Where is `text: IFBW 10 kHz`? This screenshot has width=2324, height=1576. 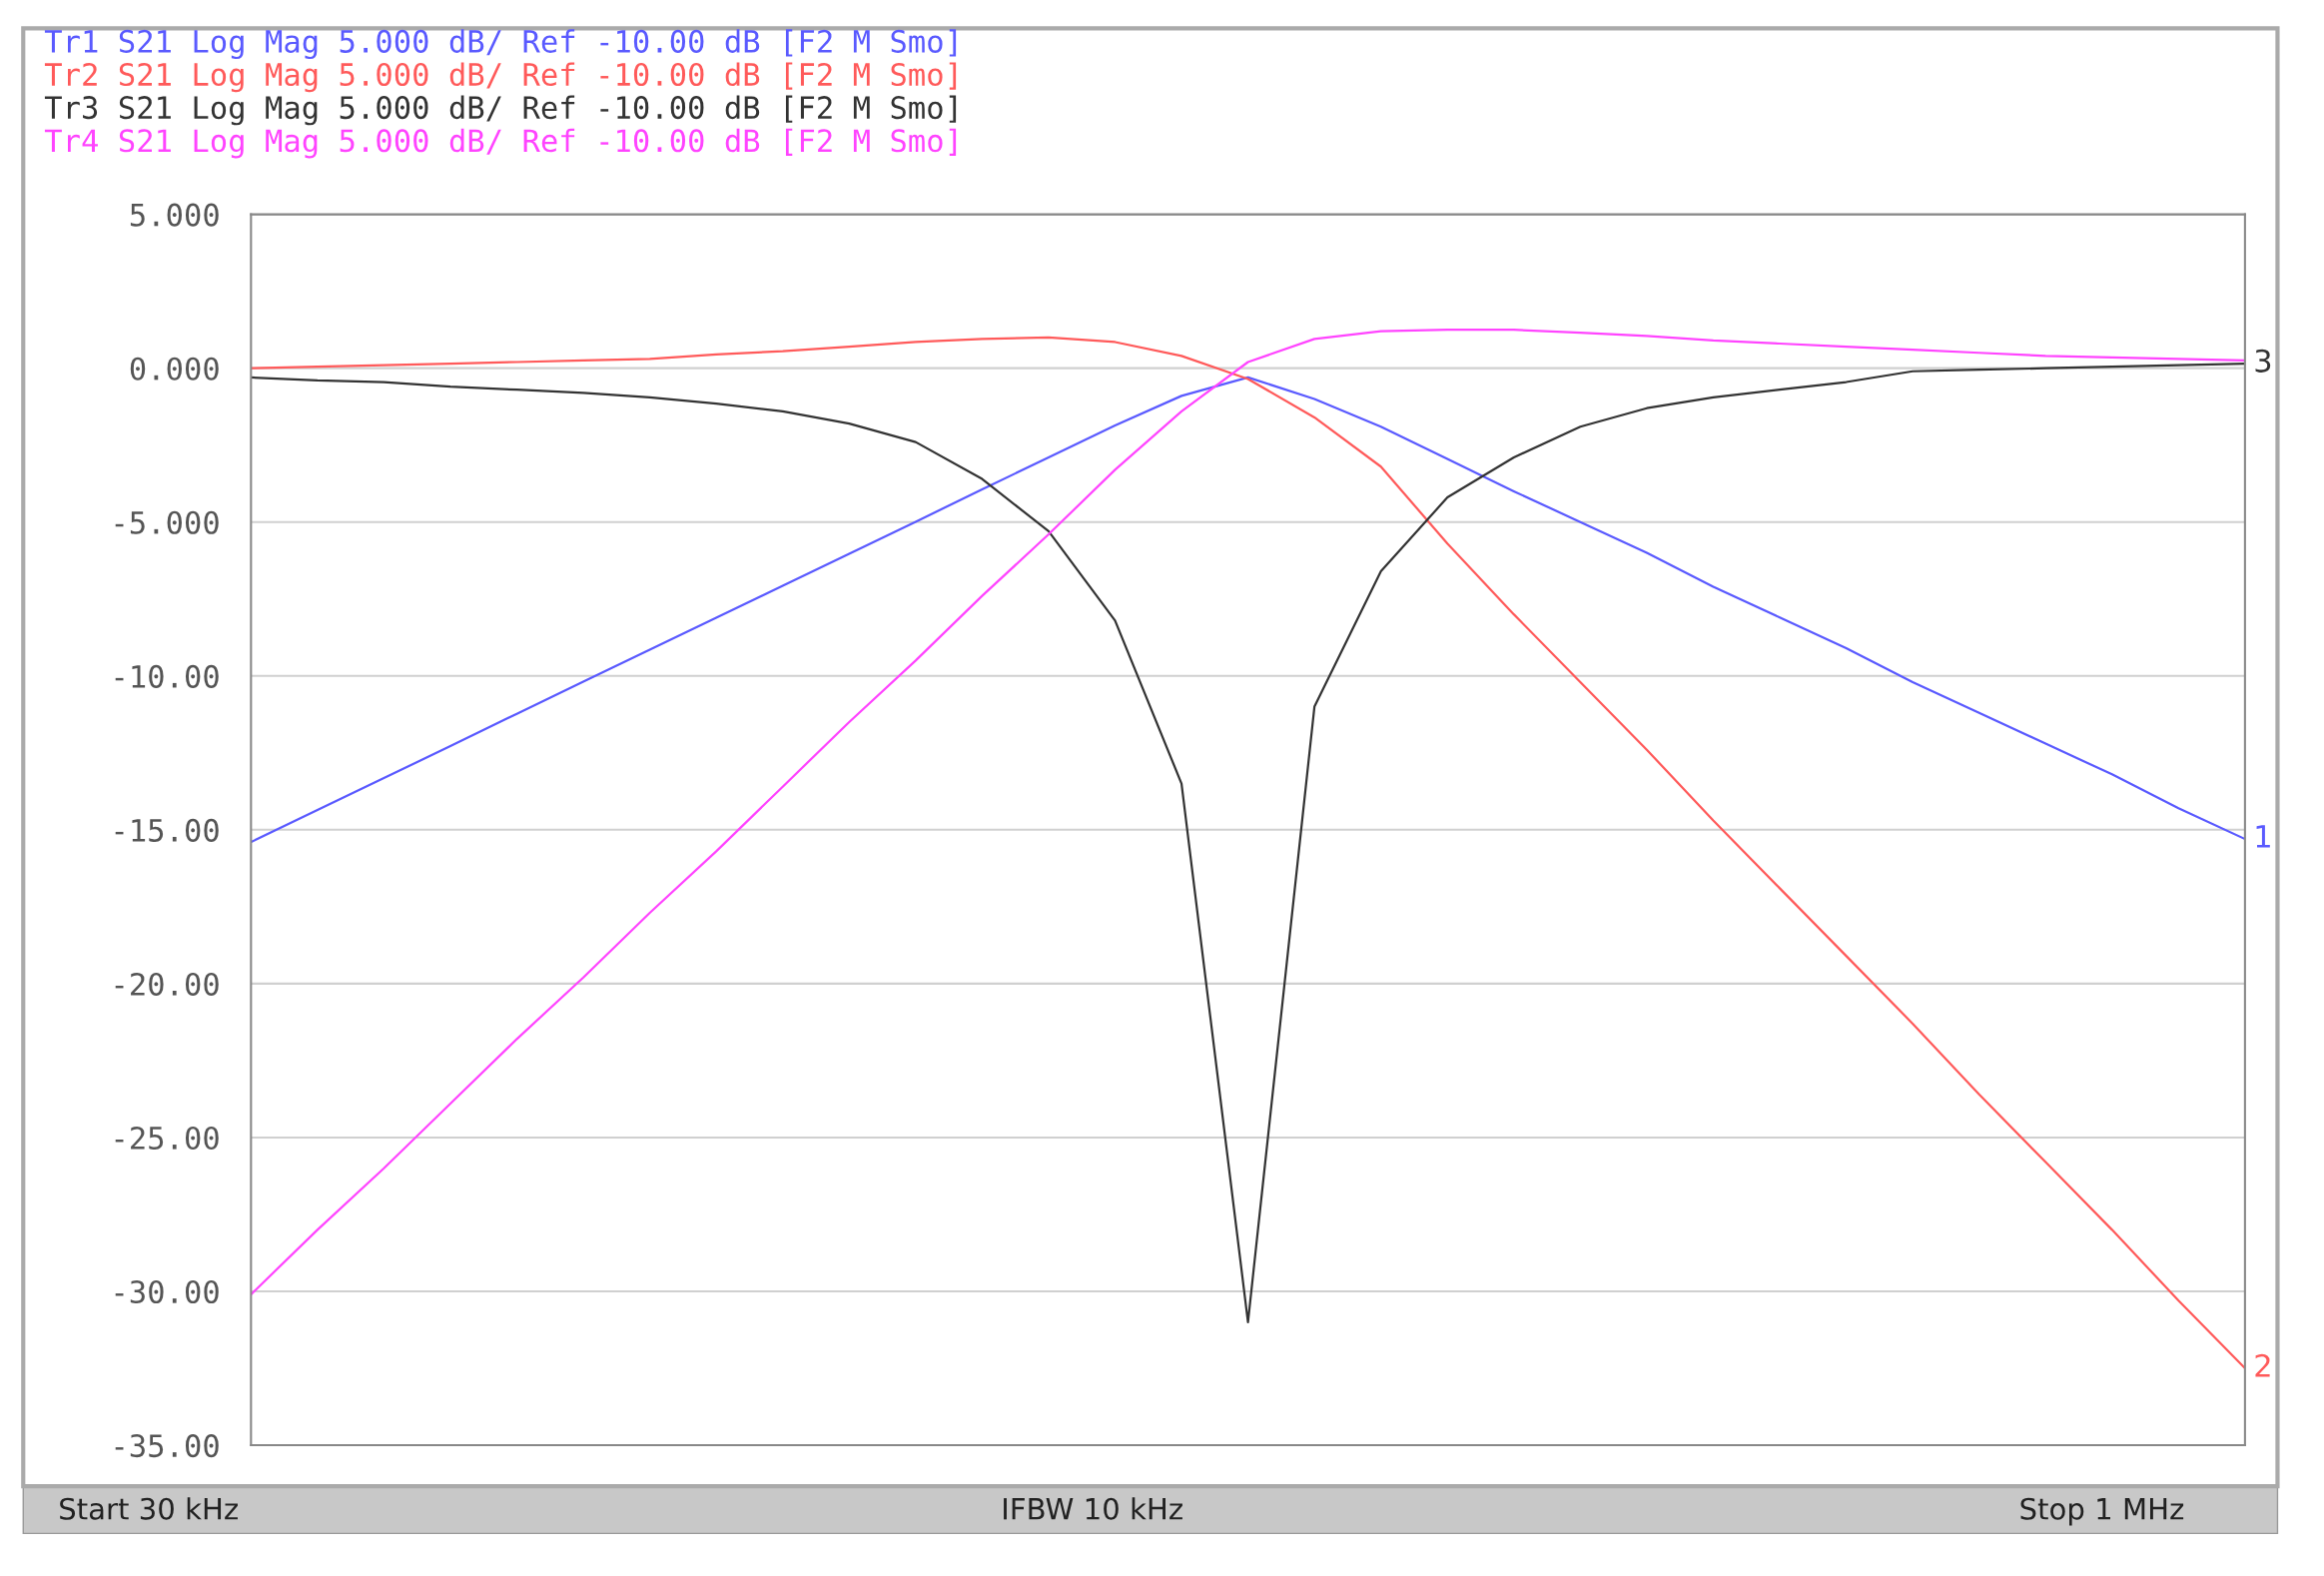 text: IFBW 10 kHz is located at coordinates (1093, 1508).